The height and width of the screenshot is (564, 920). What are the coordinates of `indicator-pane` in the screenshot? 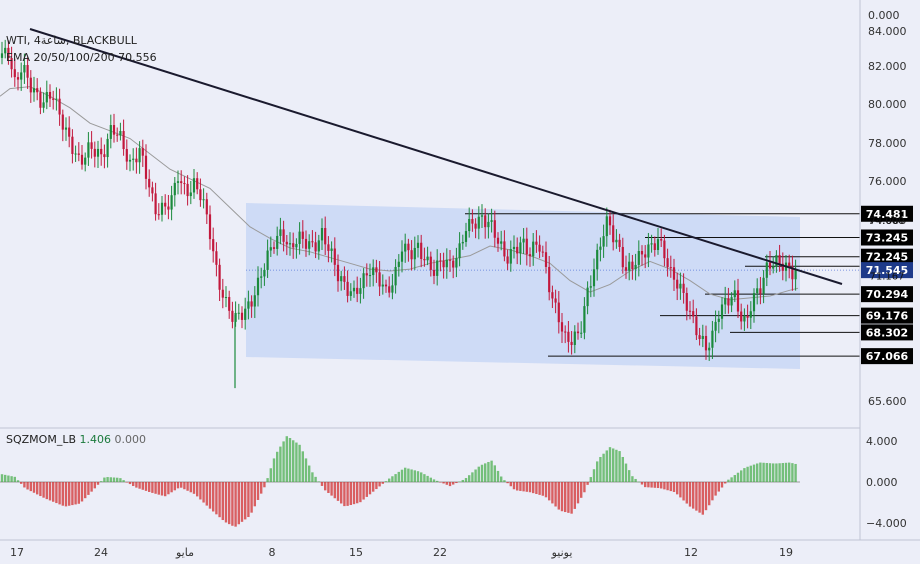 It's located at (400, 481).